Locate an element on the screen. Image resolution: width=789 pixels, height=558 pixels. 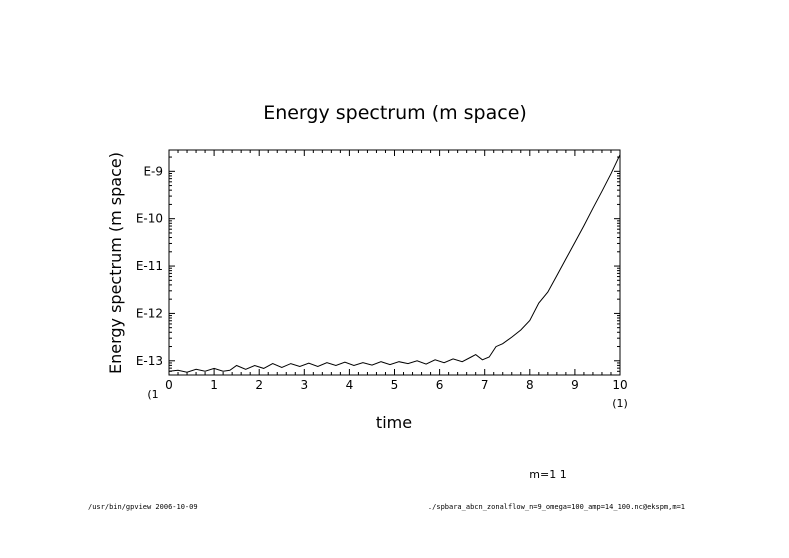
x-tick-label: 0 is located at coordinates (169, 385).